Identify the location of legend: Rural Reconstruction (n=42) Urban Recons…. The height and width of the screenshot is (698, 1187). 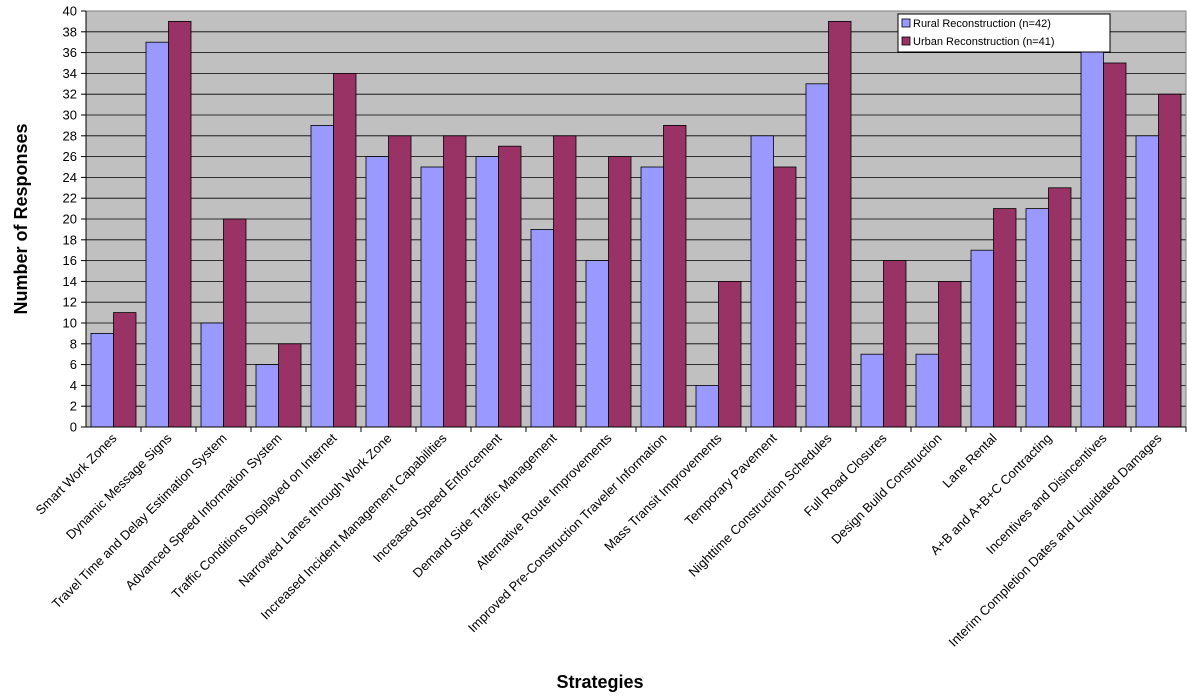
(1004, 33).